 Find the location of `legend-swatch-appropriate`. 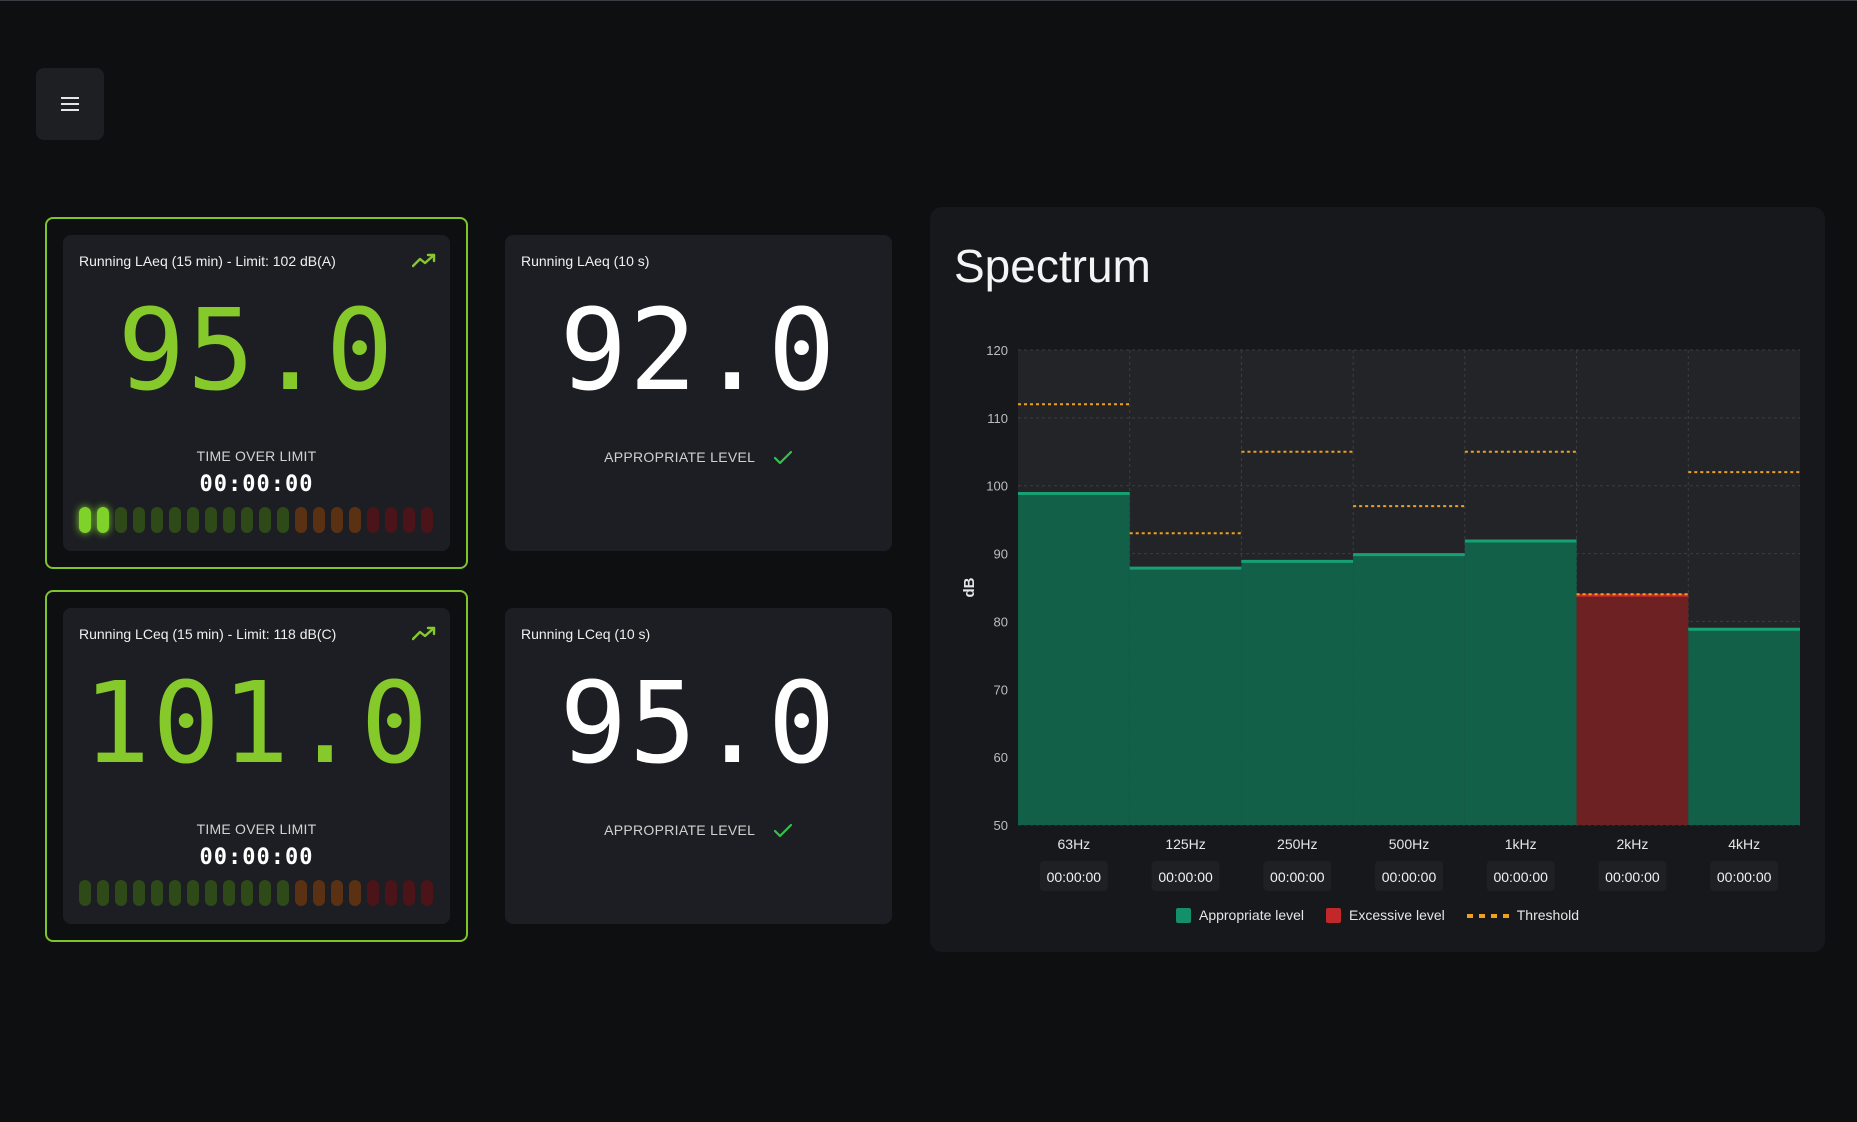

legend-swatch-appropriate is located at coordinates (1183, 915).